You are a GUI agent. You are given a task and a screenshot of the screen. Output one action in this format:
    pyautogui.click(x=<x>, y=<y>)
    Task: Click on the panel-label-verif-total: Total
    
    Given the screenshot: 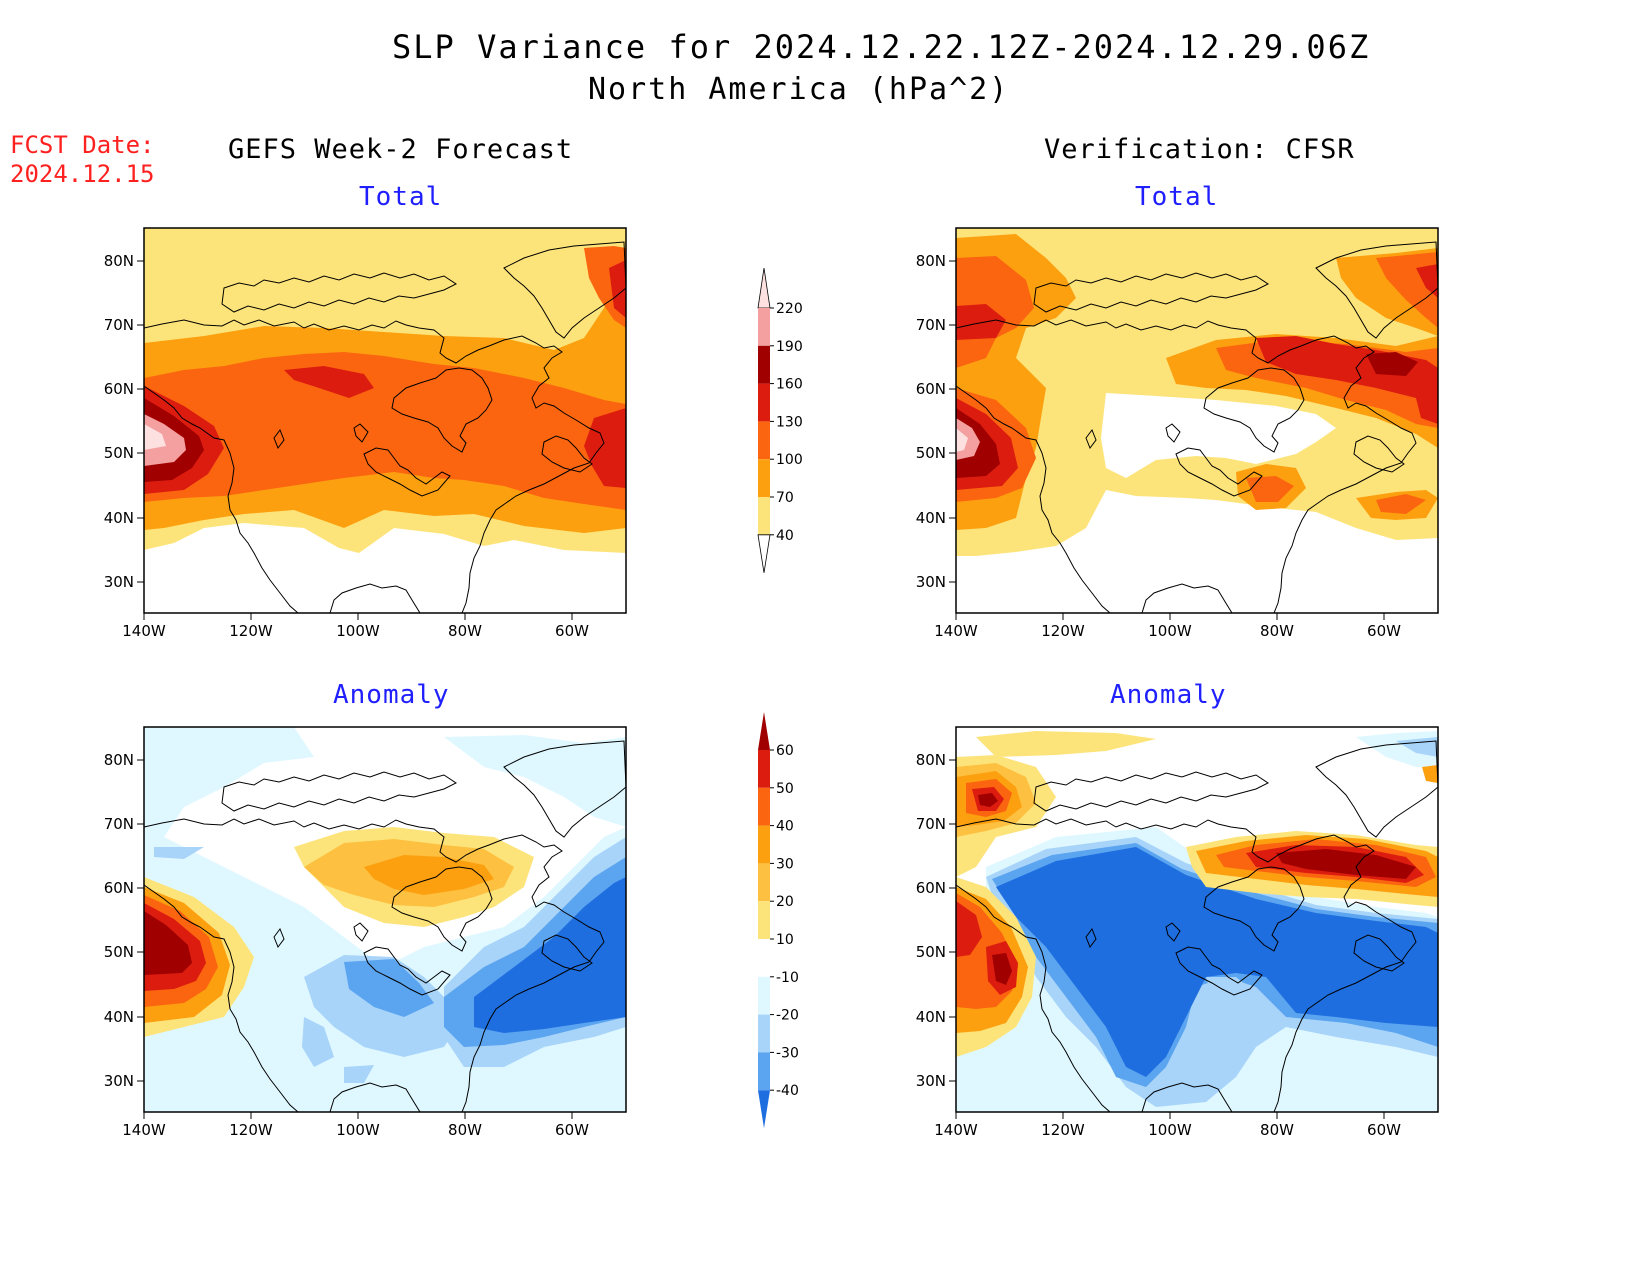 What is the action you would take?
    pyautogui.click(x=1177, y=197)
    